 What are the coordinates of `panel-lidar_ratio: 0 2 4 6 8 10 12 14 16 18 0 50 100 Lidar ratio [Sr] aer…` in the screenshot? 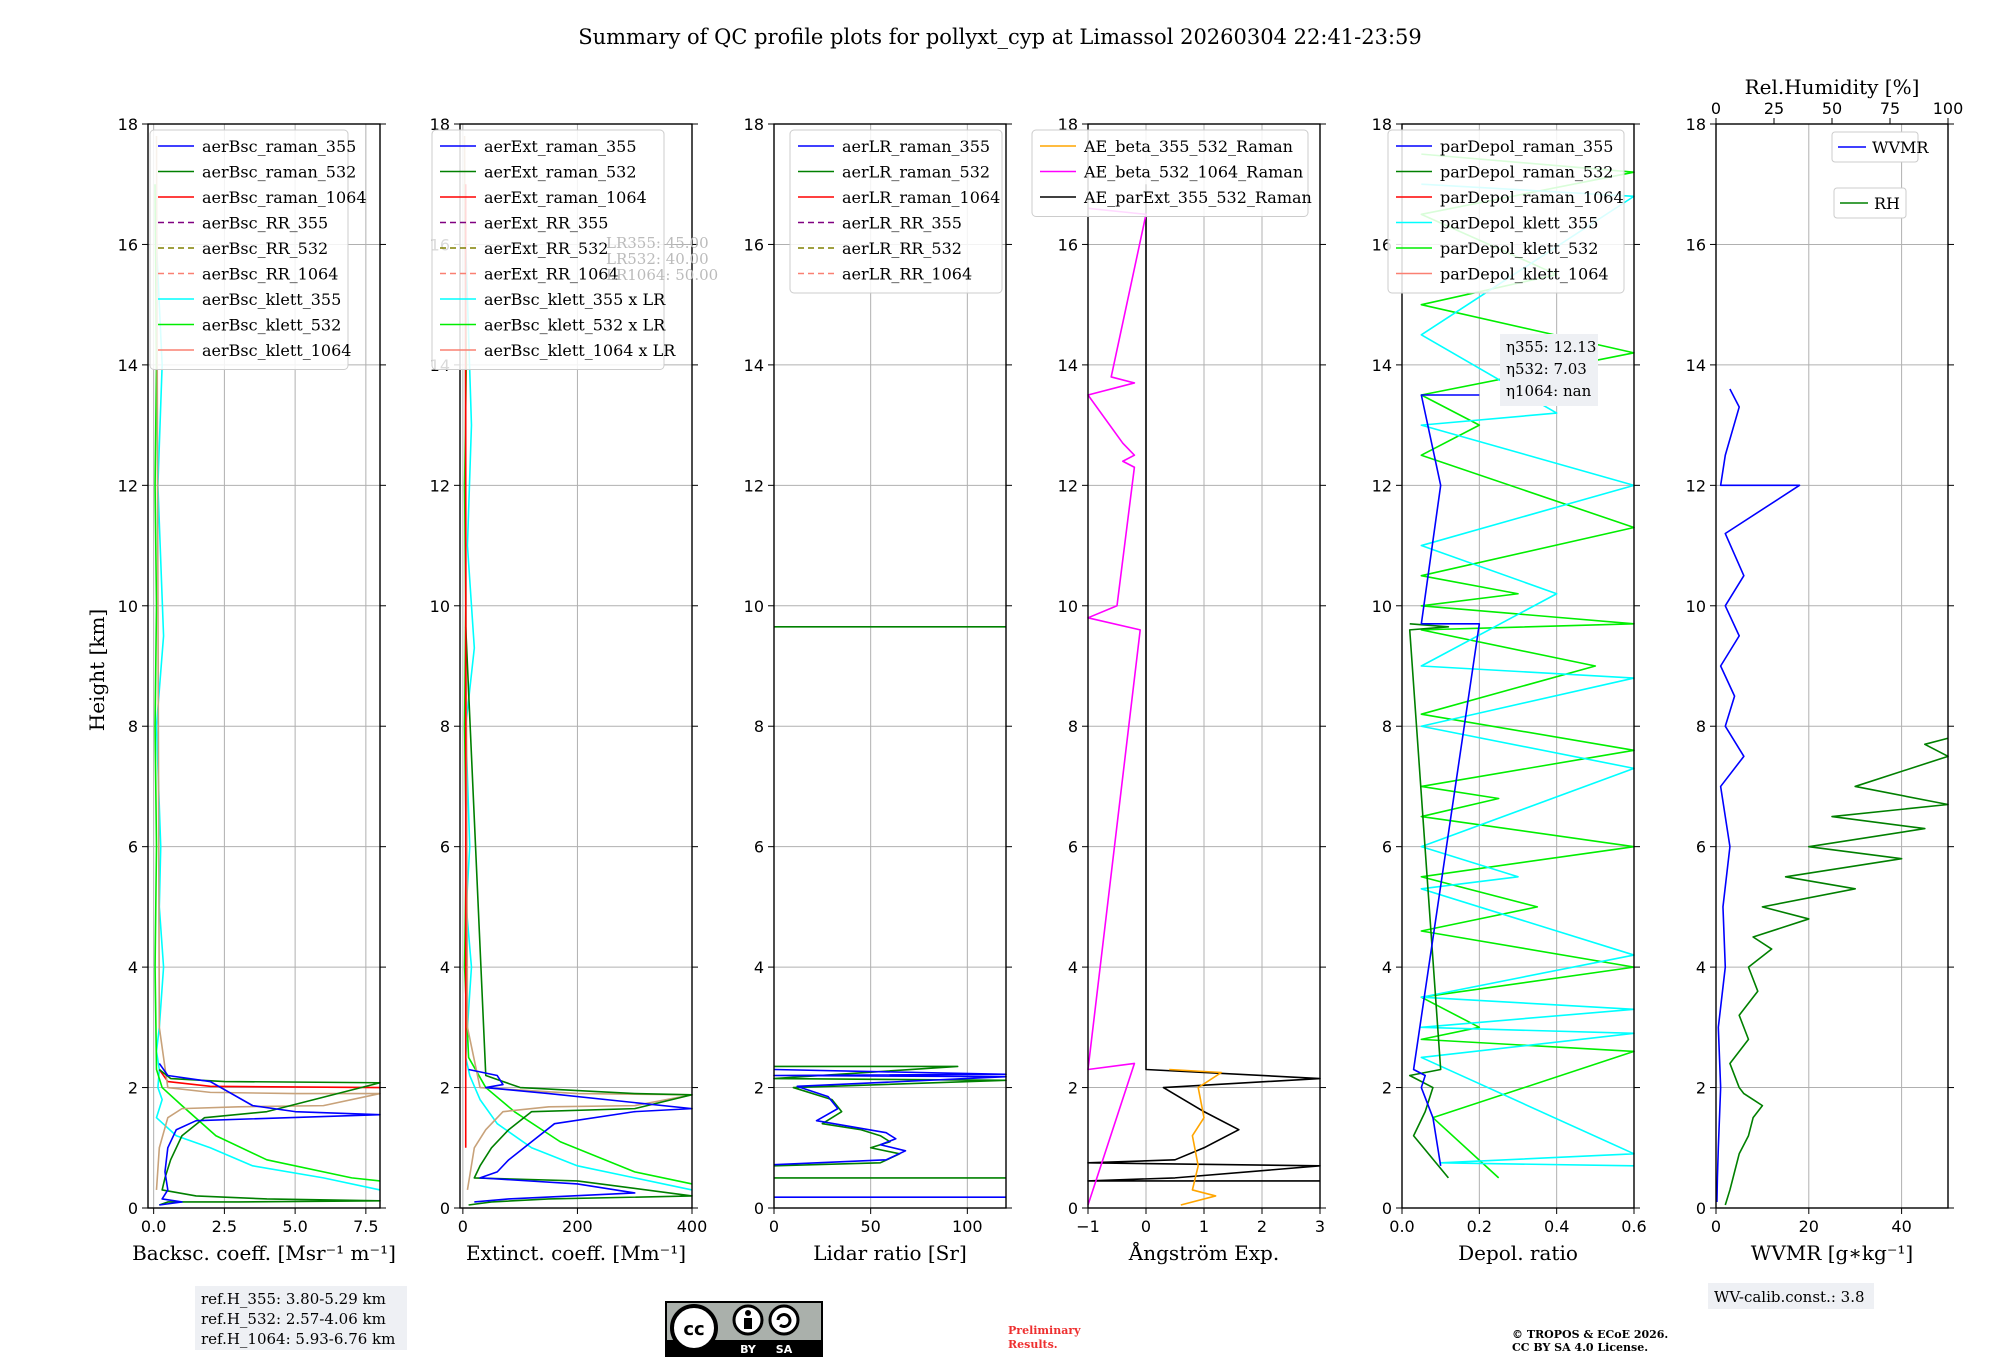 It's located at (878, 690).